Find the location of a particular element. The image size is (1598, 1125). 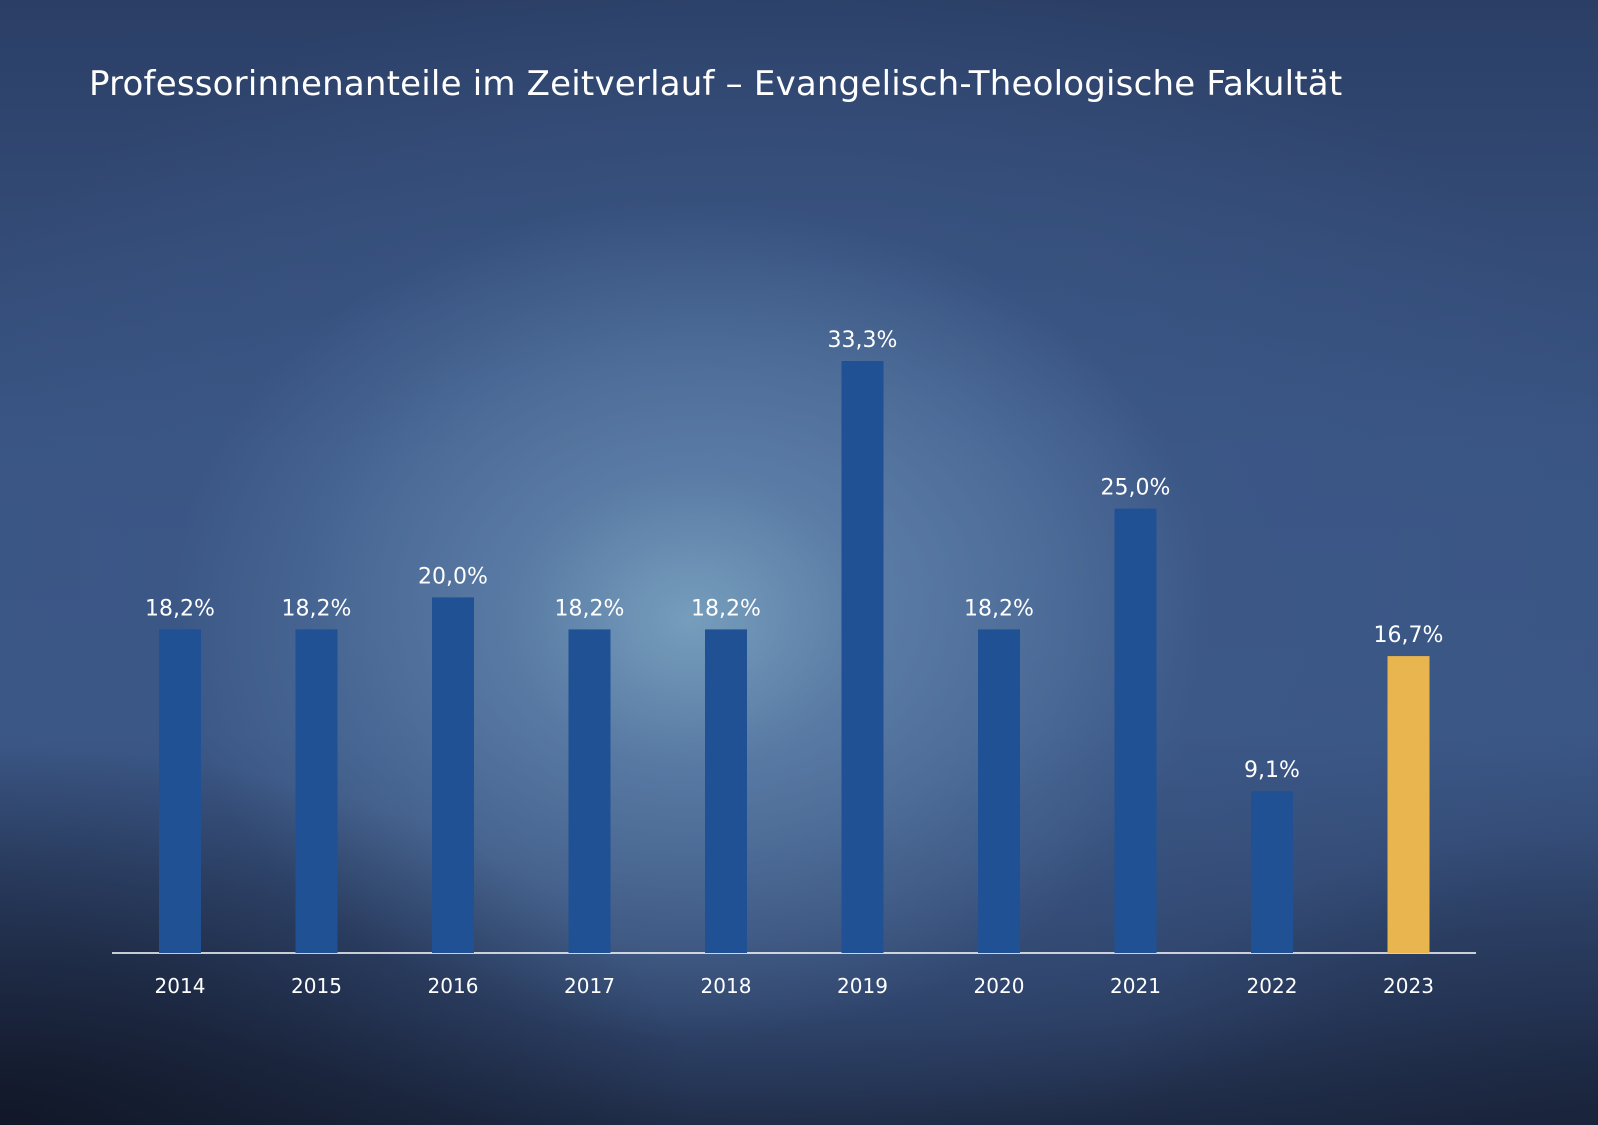

x-tick-label-2023: 2023 is located at coordinates (1408, 986).